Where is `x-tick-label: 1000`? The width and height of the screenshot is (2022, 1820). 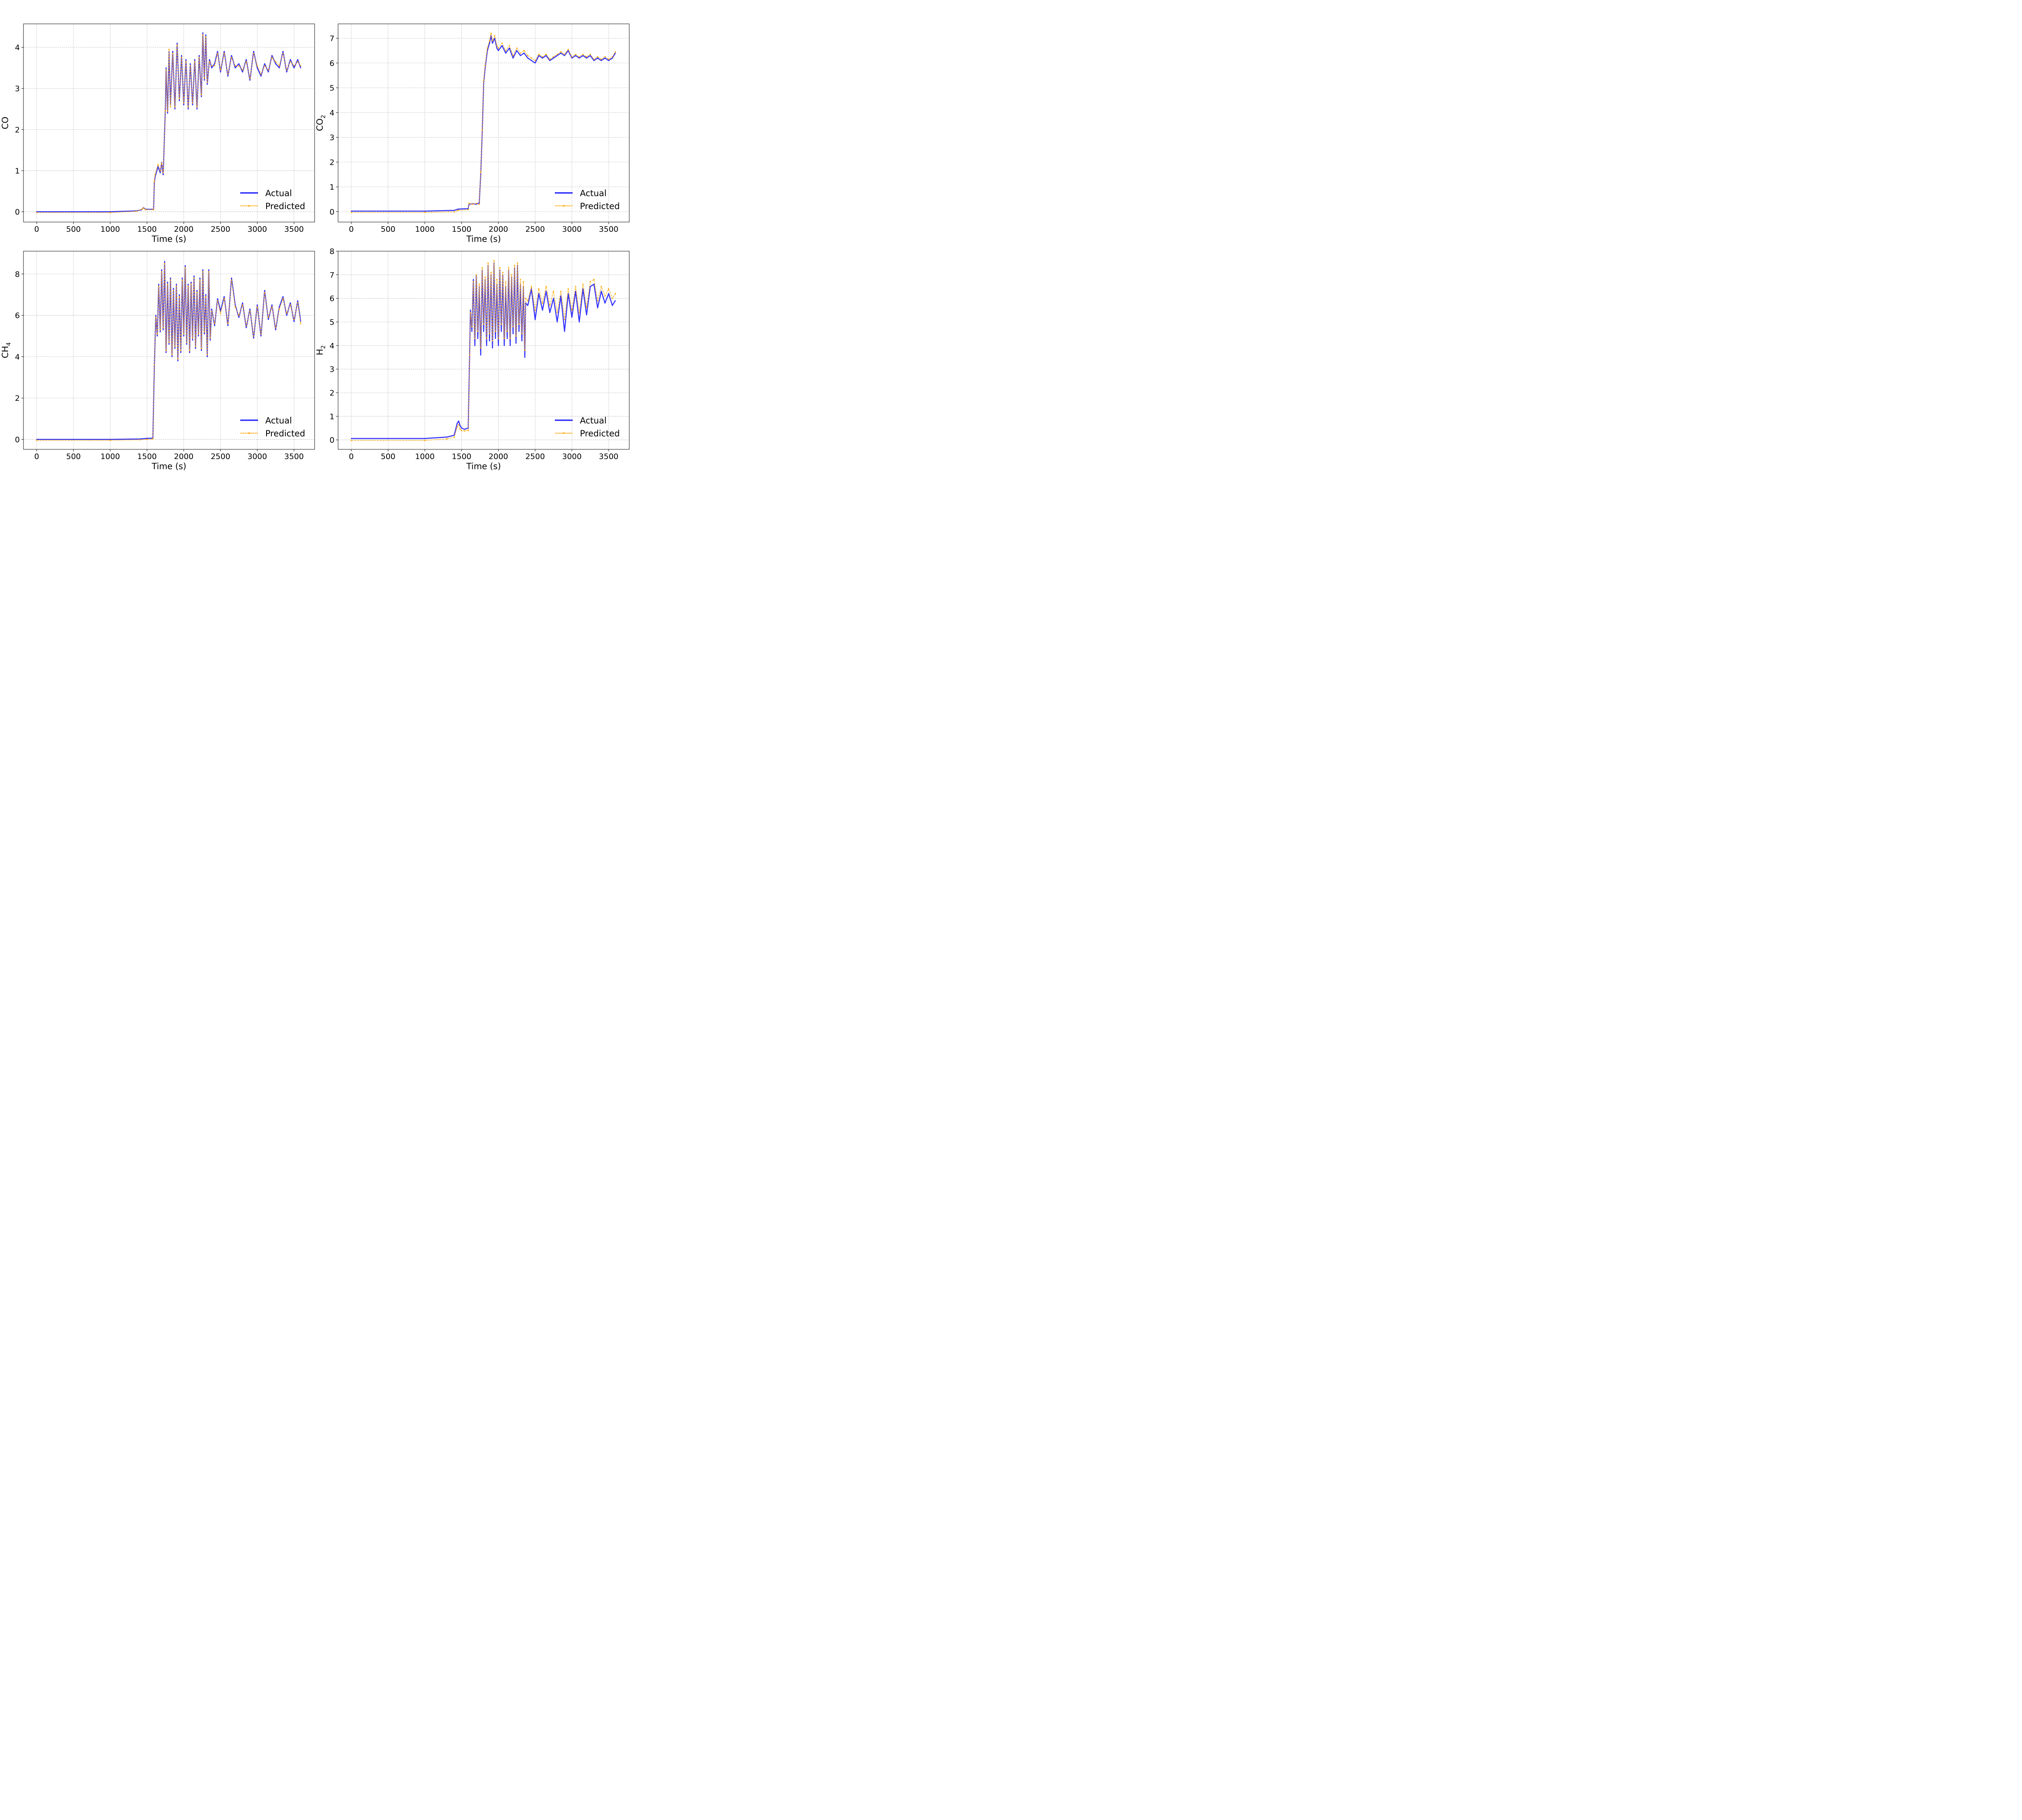 x-tick-label: 1000 is located at coordinates (424, 457).